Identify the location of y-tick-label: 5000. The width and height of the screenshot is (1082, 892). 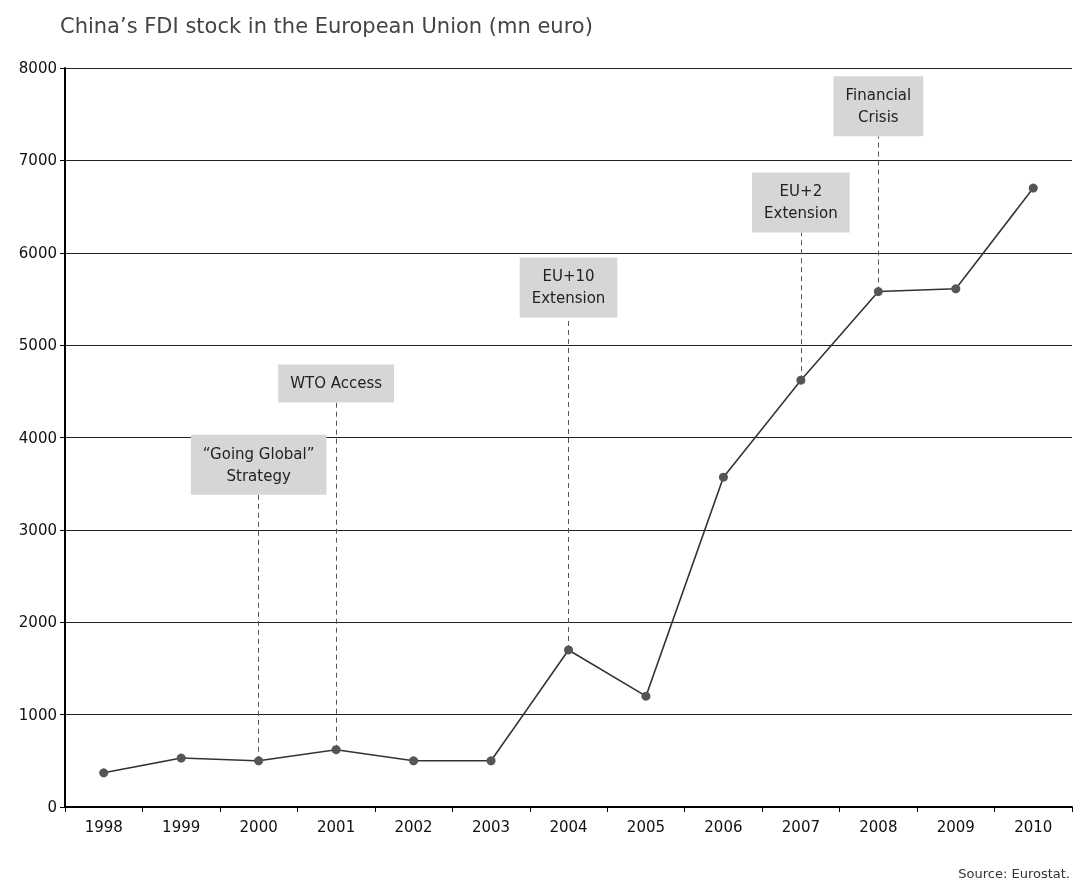
(37, 345).